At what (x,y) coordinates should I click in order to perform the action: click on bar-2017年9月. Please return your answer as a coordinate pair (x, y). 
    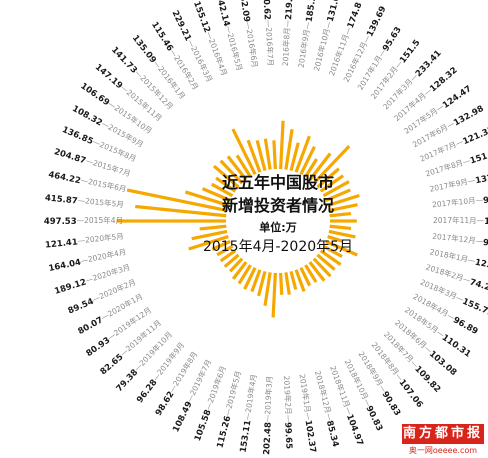
    Looking at the image, I should click on (343, 208).